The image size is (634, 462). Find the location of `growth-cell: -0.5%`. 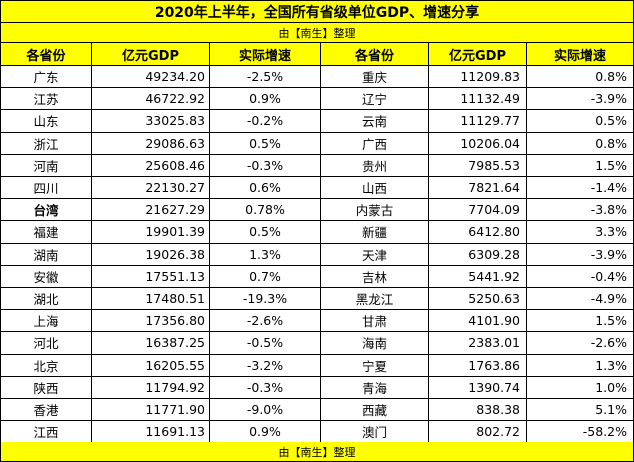

growth-cell: -0.5% is located at coordinates (265, 343).